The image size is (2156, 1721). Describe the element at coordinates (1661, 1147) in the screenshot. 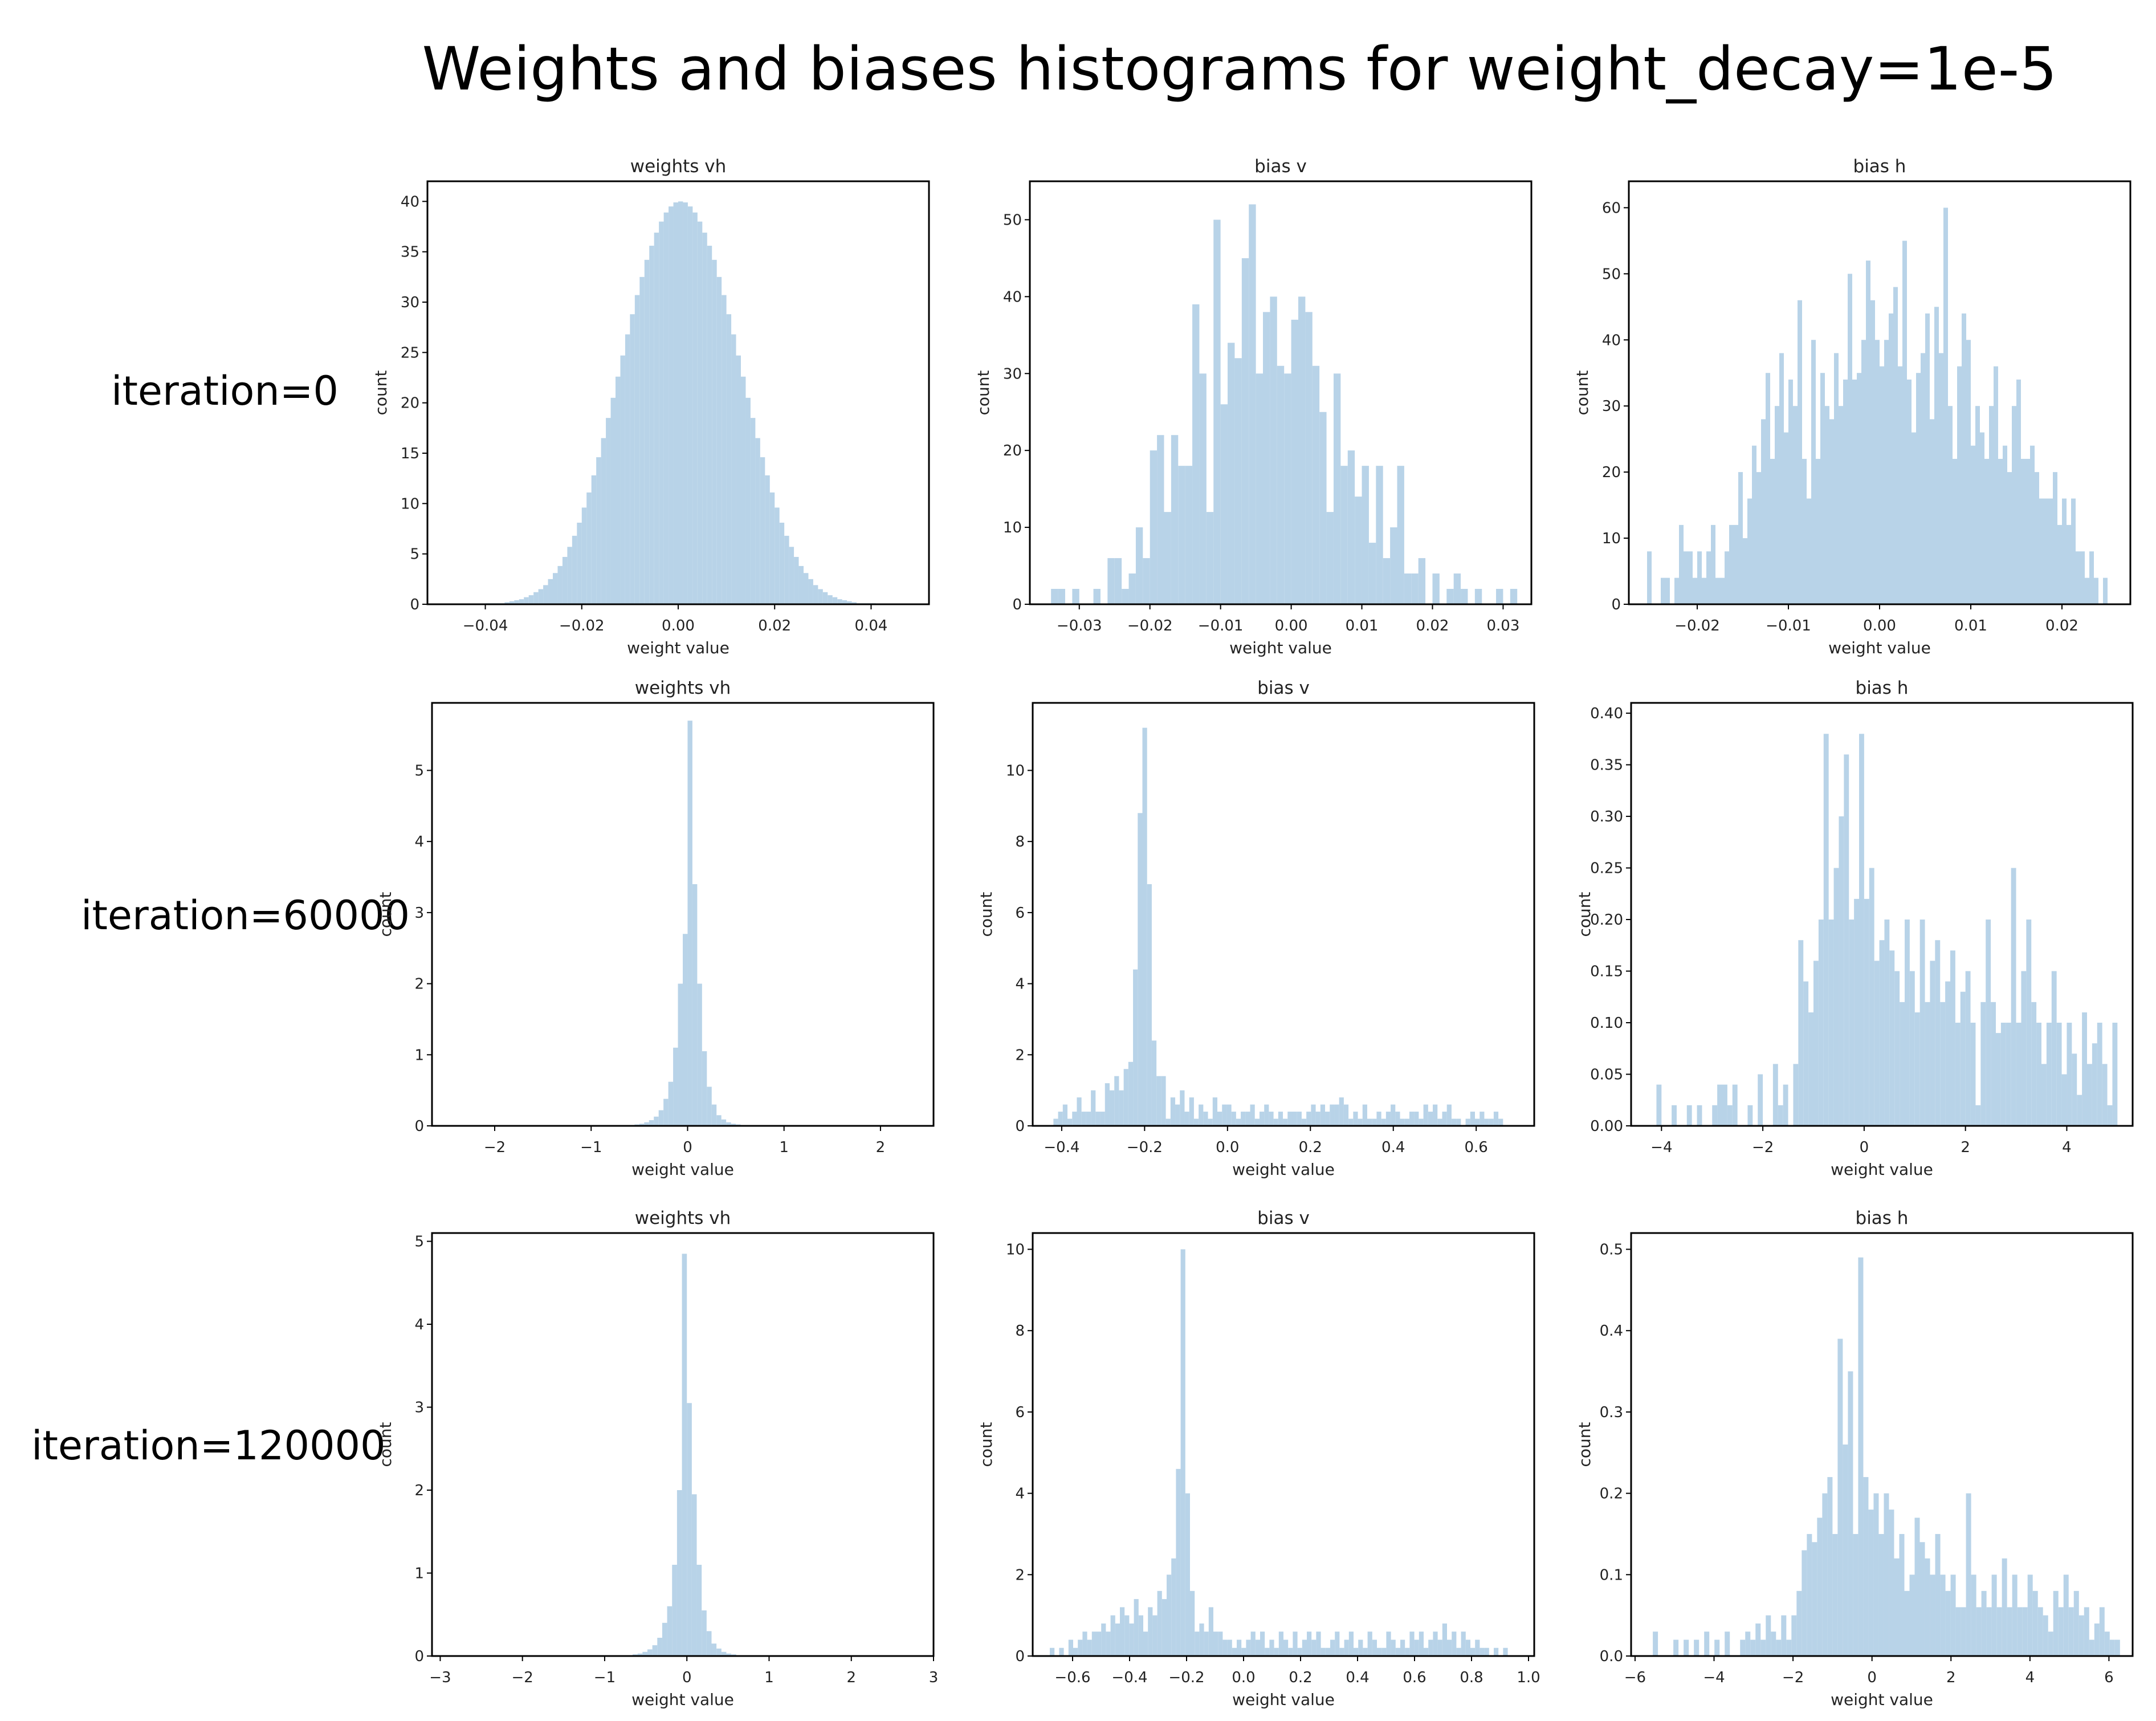

I see `x-tick-label: −4` at that location.